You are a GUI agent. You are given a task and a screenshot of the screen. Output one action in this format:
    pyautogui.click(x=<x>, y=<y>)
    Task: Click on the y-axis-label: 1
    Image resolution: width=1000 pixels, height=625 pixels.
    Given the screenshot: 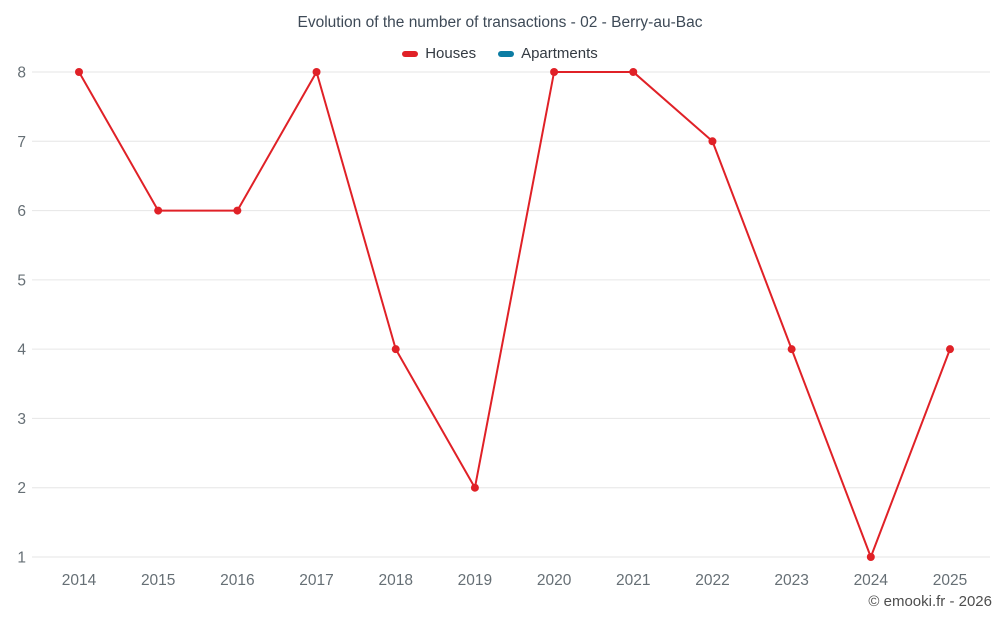 What is the action you would take?
    pyautogui.click(x=21, y=558)
    